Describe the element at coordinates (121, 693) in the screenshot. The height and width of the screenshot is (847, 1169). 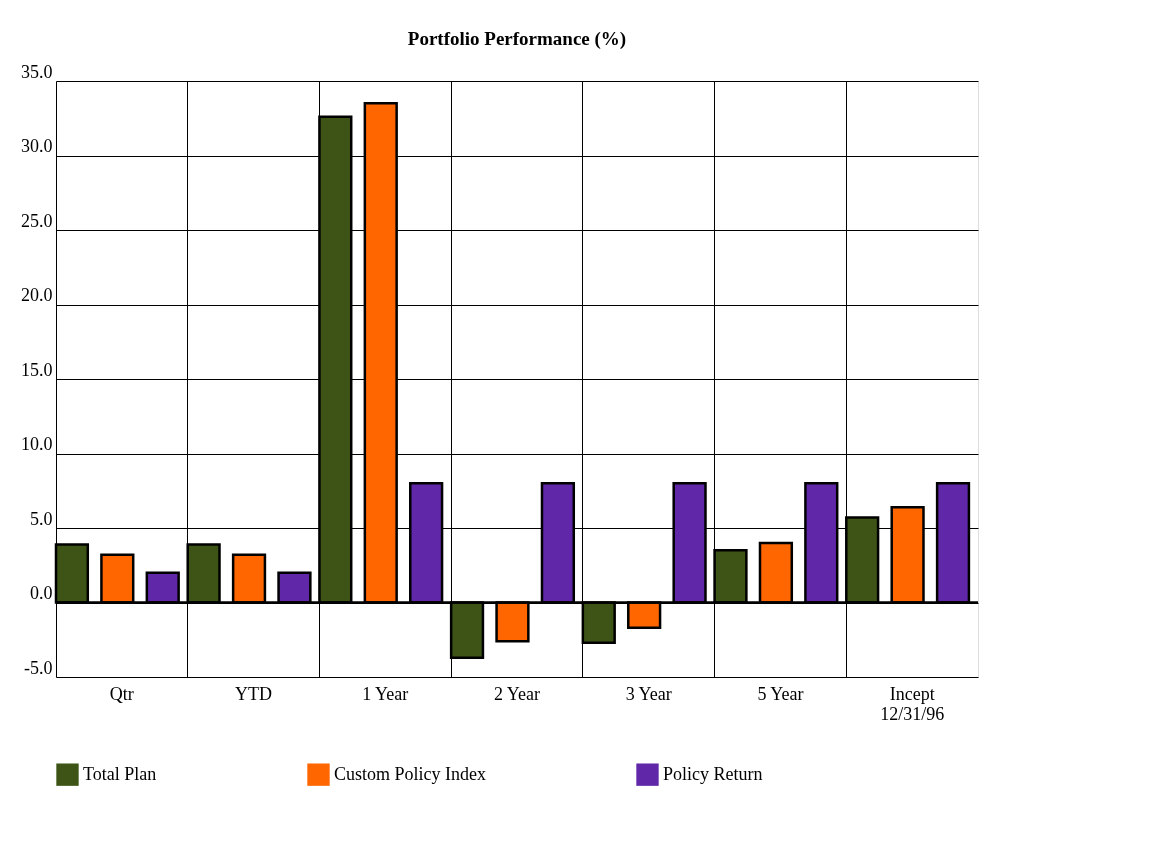
I see `x-tick-label: Qtr` at that location.